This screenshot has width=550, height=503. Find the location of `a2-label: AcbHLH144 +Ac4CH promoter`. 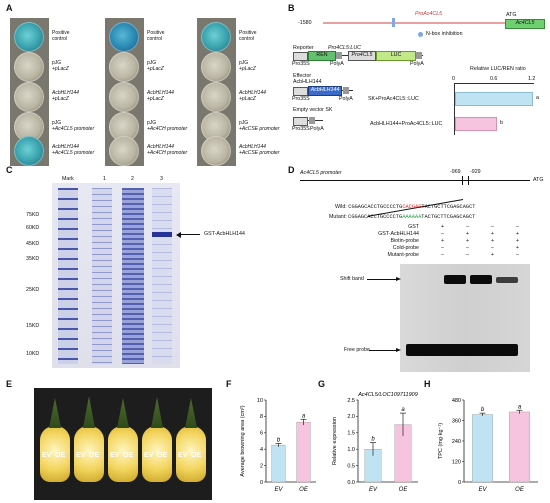

a2-label: AcbHLH144 +Ac4CH promoter is located at coordinates (167, 150).